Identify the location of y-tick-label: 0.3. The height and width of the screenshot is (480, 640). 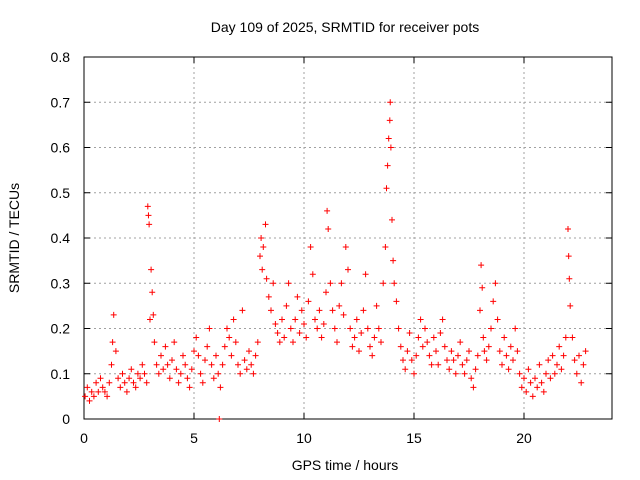
(61, 283).